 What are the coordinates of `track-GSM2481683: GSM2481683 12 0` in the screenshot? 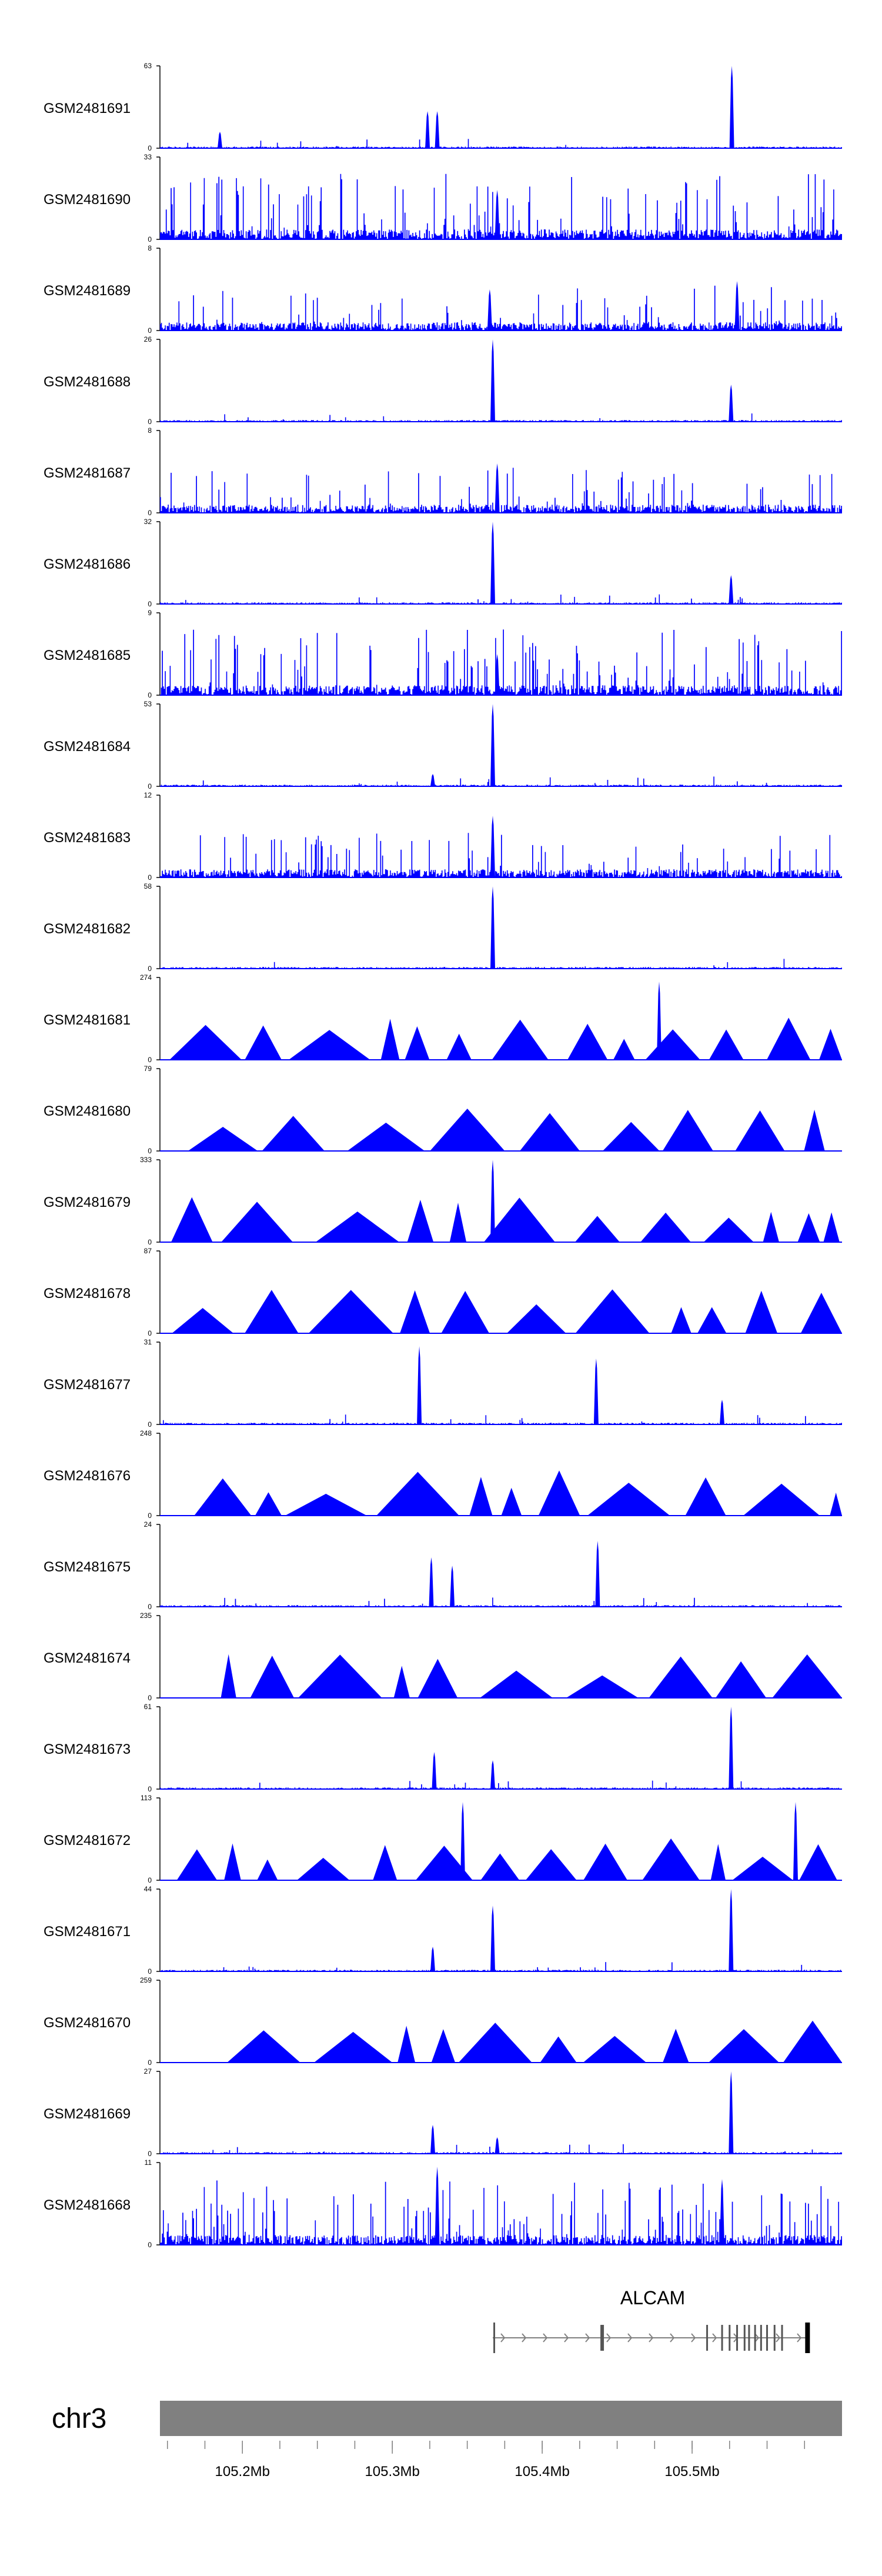 It's located at (443, 836).